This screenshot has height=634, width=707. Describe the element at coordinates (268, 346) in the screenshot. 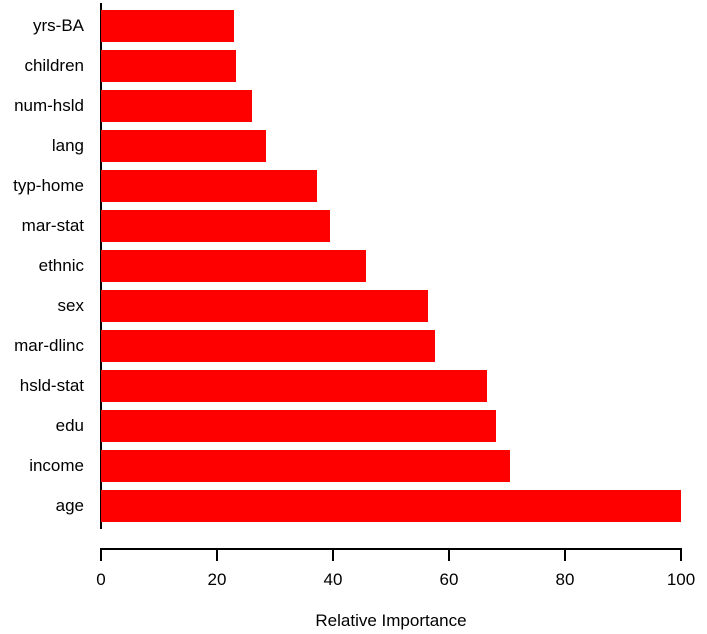

I see `bar-mar-dlinc` at that location.